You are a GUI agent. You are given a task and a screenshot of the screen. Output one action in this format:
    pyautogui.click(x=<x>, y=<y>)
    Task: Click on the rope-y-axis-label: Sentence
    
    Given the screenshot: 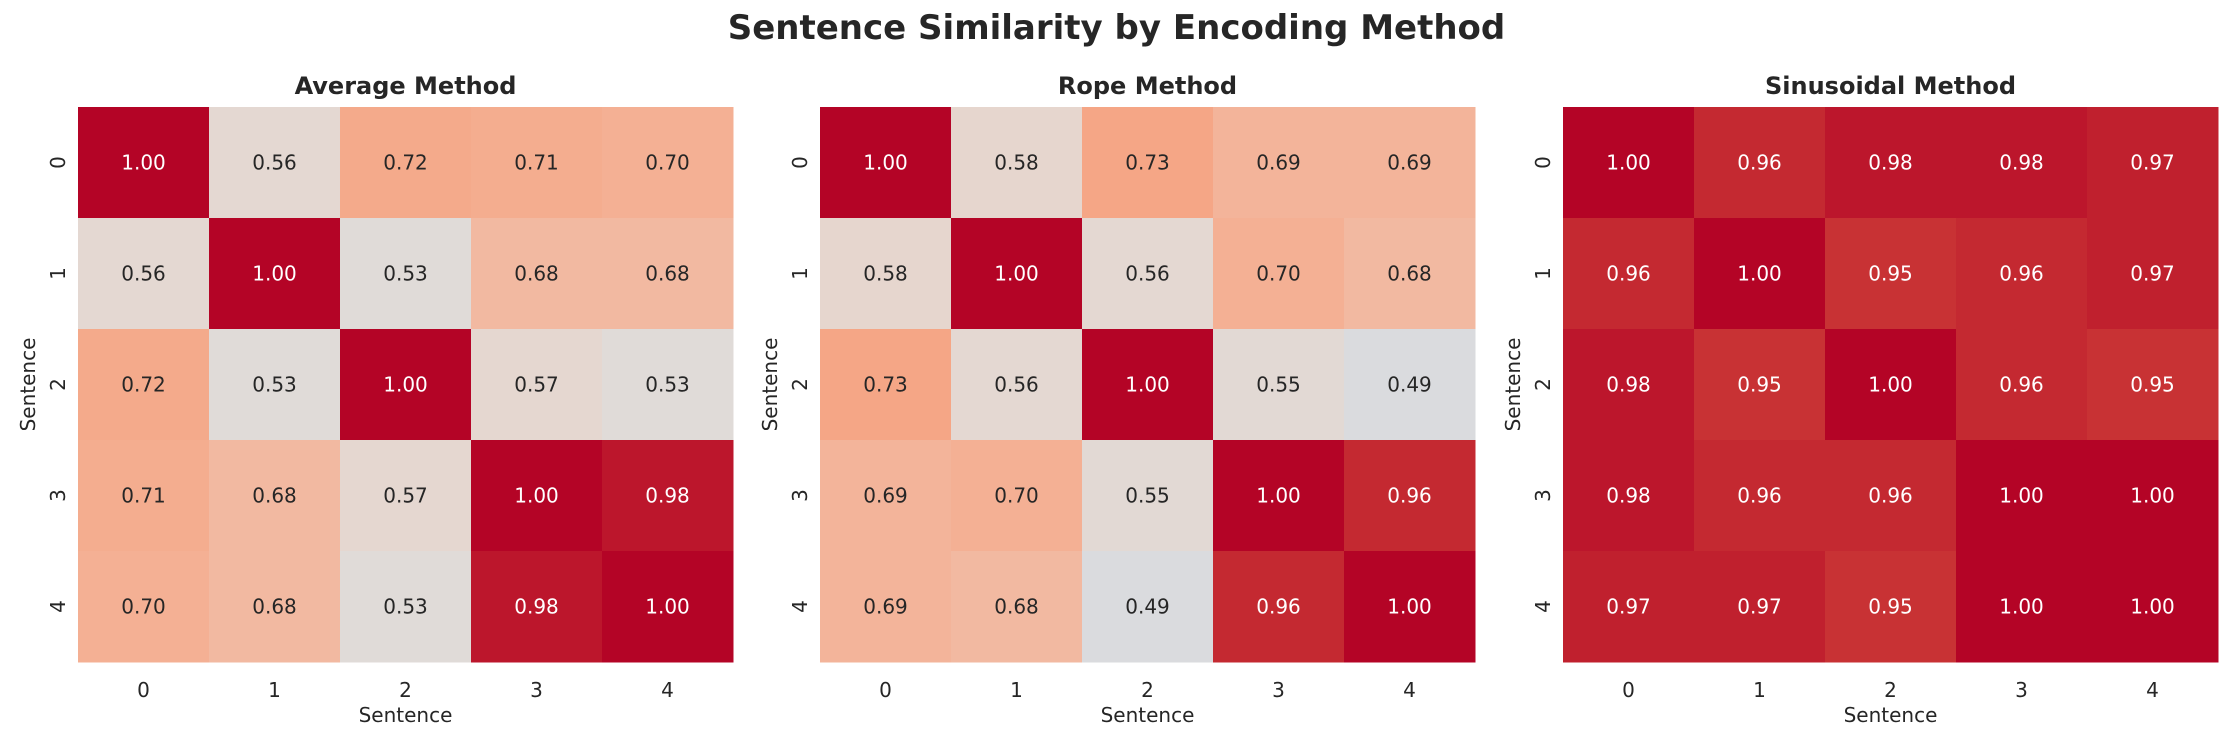 What is the action you would take?
    pyautogui.click(x=770, y=385)
    